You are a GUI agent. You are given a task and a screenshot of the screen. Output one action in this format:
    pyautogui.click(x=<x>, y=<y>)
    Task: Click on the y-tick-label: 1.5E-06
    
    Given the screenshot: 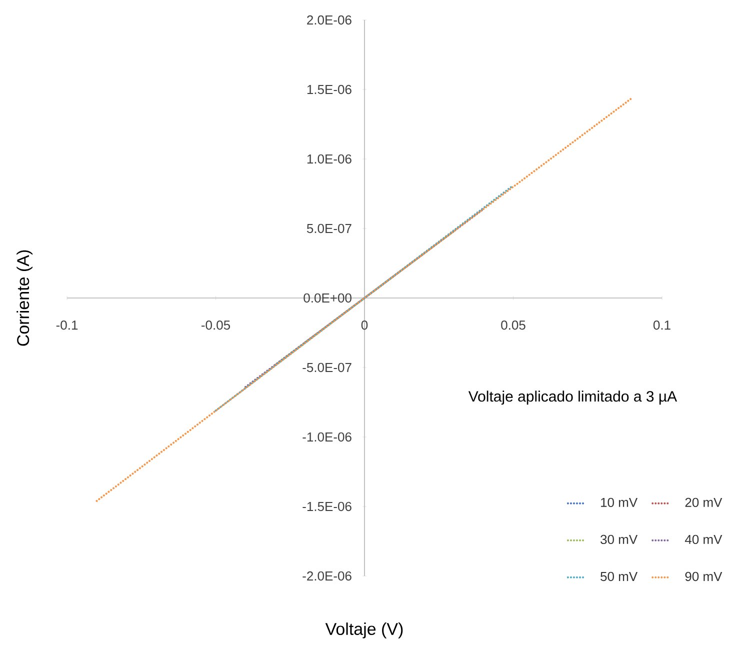 What is the action you would take?
    pyautogui.click(x=329, y=89)
    